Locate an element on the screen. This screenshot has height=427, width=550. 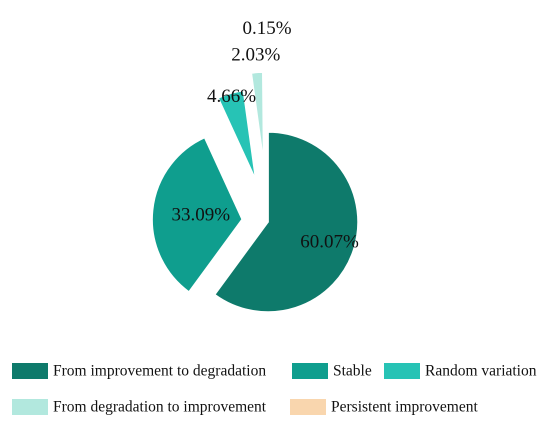
pie-slice-from-improvement-to-degradation is located at coordinates (286, 222).